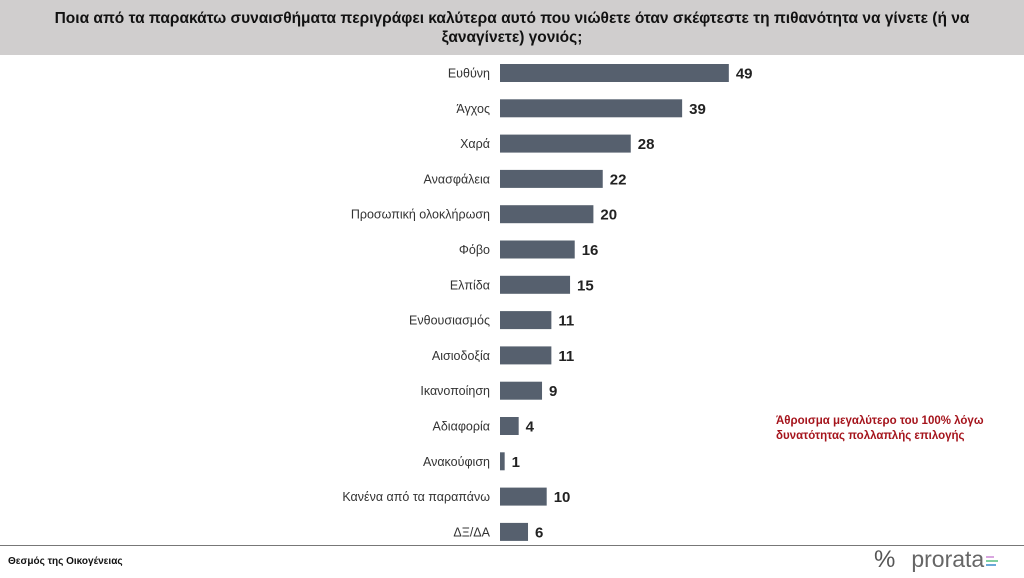 This screenshot has height=578, width=1024. Describe the element at coordinates (65, 561) in the screenshot. I see `source-label: Θεσμός της Οικογένειας` at that location.